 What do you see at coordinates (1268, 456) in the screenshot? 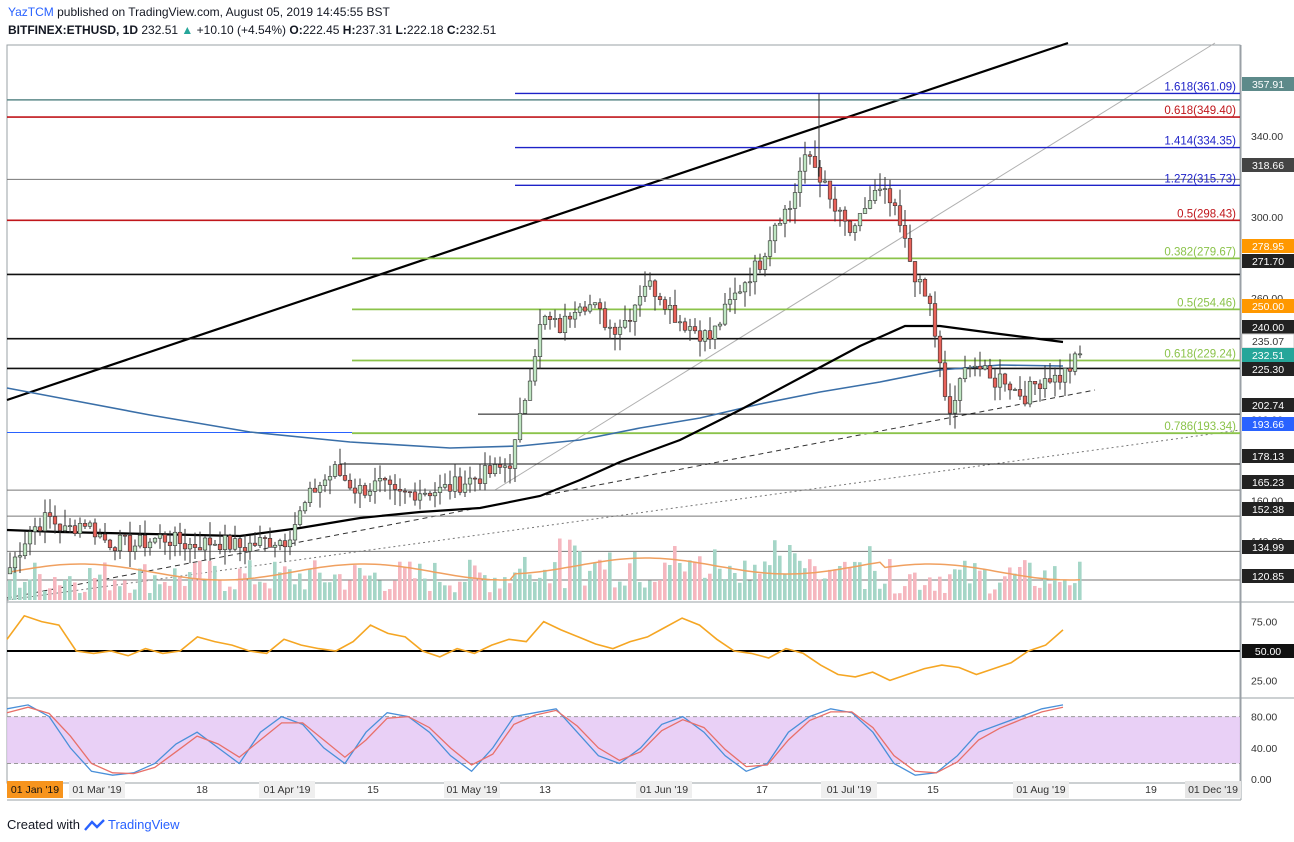
I see `price-tag` at bounding box center [1268, 456].